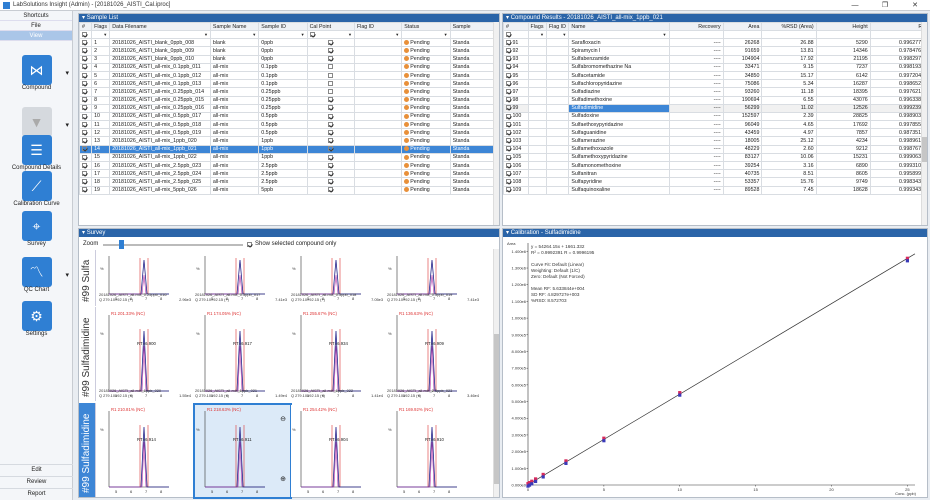 This screenshot has height=500, width=930. What do you see at coordinates (434, 355) in the screenshot?
I see `survey-cell: 5 6 7 8% R1 136.63% (NC) RT=6.909` at bounding box center [434, 355].